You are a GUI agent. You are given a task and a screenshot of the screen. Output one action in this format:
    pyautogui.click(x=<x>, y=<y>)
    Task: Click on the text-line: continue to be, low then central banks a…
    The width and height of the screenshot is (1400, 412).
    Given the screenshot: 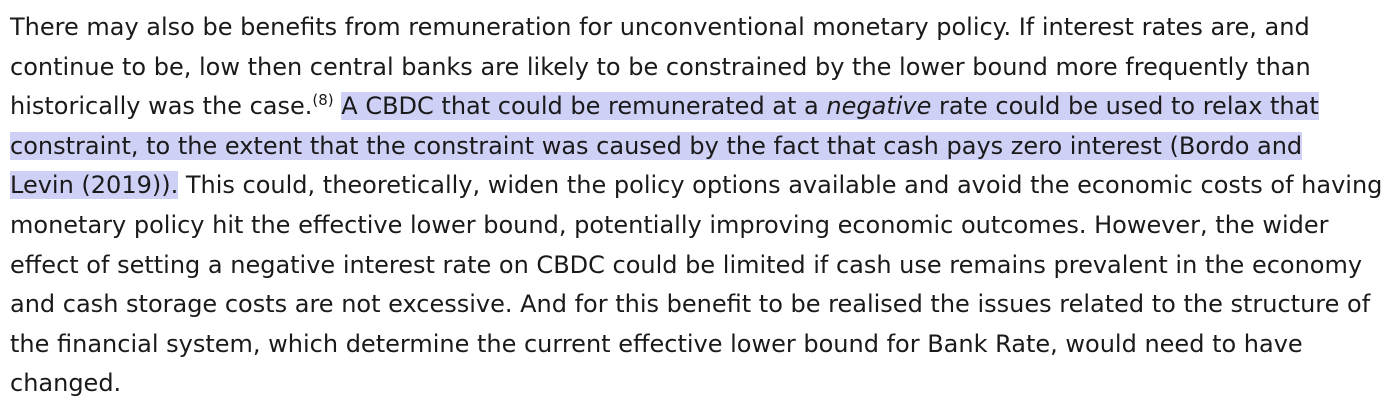 What is the action you would take?
    pyautogui.click(x=702, y=68)
    